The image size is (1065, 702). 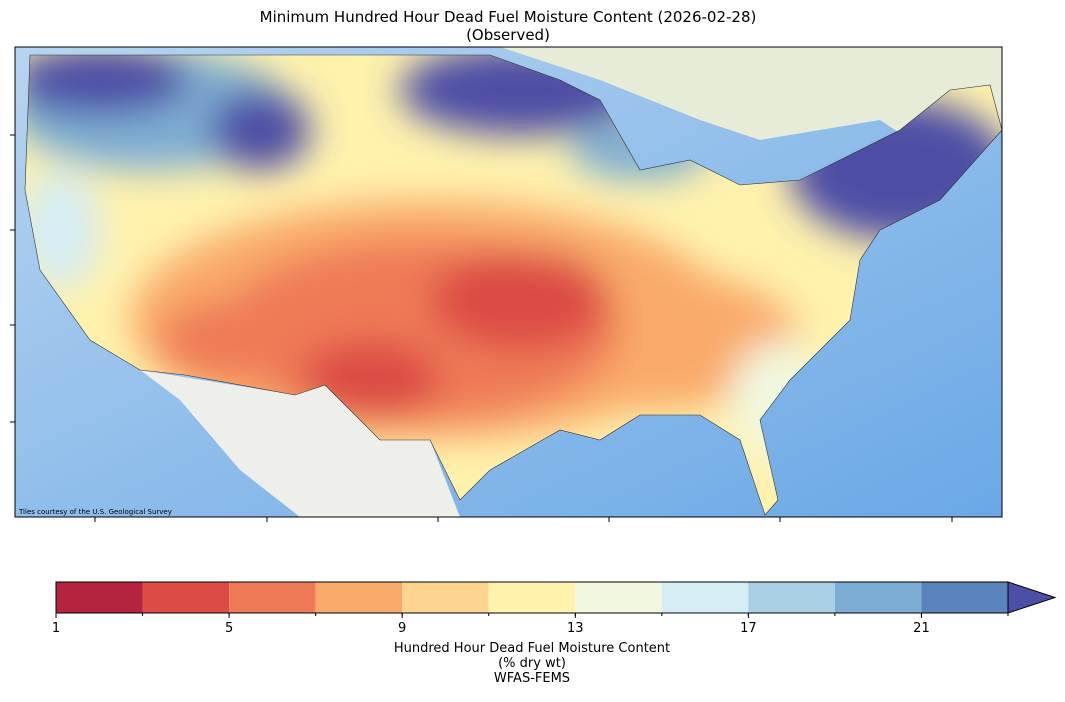 I want to click on colorbar-label: WFAS-FEMS, so click(x=532, y=678).